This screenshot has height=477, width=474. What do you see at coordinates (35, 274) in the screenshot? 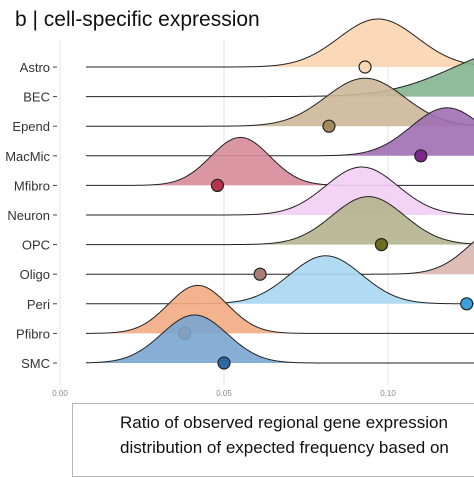
I see `category-label: Oligo` at bounding box center [35, 274].